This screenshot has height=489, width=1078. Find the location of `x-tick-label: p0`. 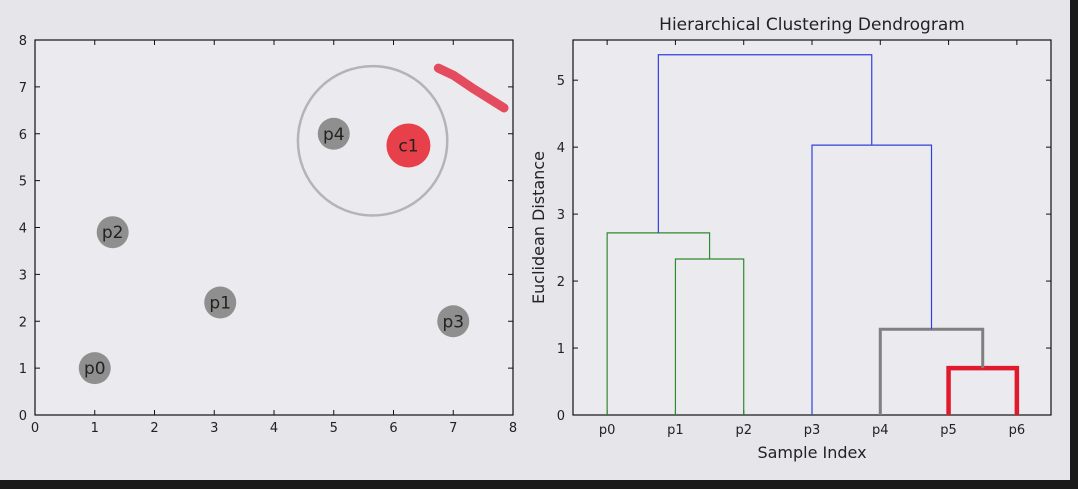

x-tick-label: p0 is located at coordinates (607, 430).